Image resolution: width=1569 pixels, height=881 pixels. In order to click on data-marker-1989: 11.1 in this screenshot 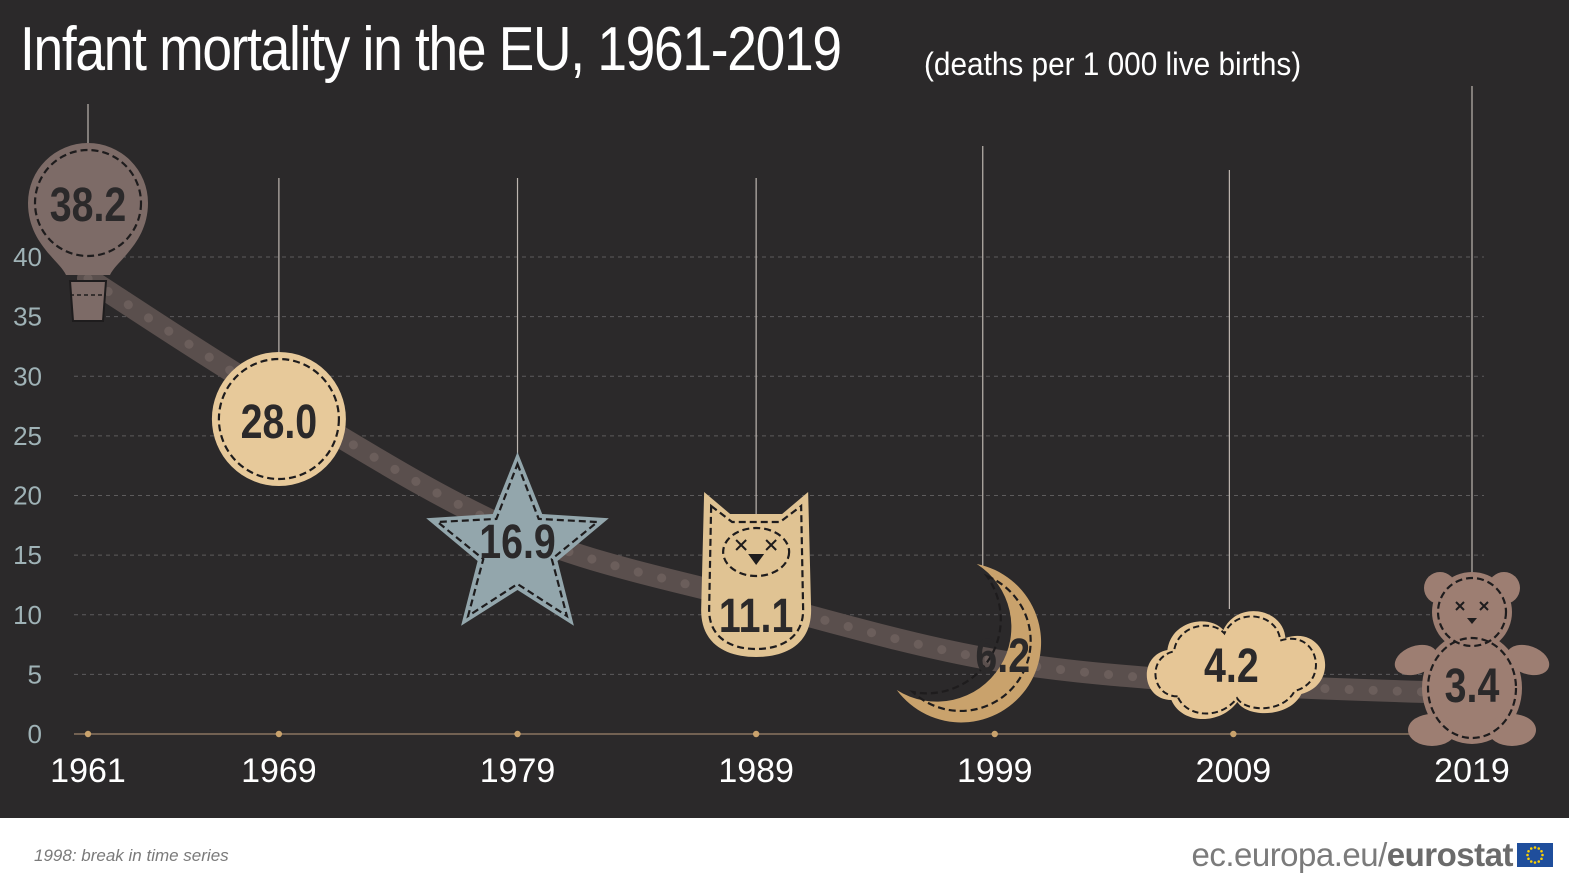, I will do `click(756, 574)`.